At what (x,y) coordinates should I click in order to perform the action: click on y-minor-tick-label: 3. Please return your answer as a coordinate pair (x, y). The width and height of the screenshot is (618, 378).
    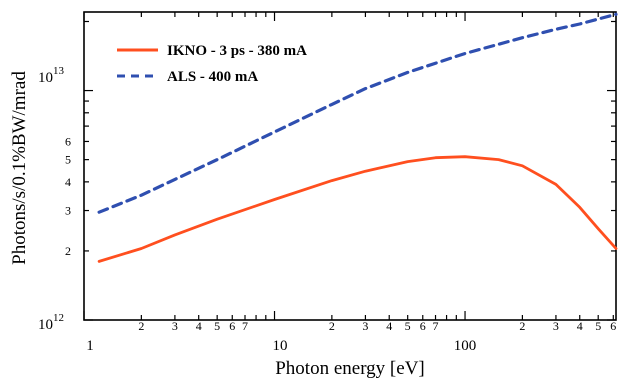
    Looking at the image, I should click on (68, 211).